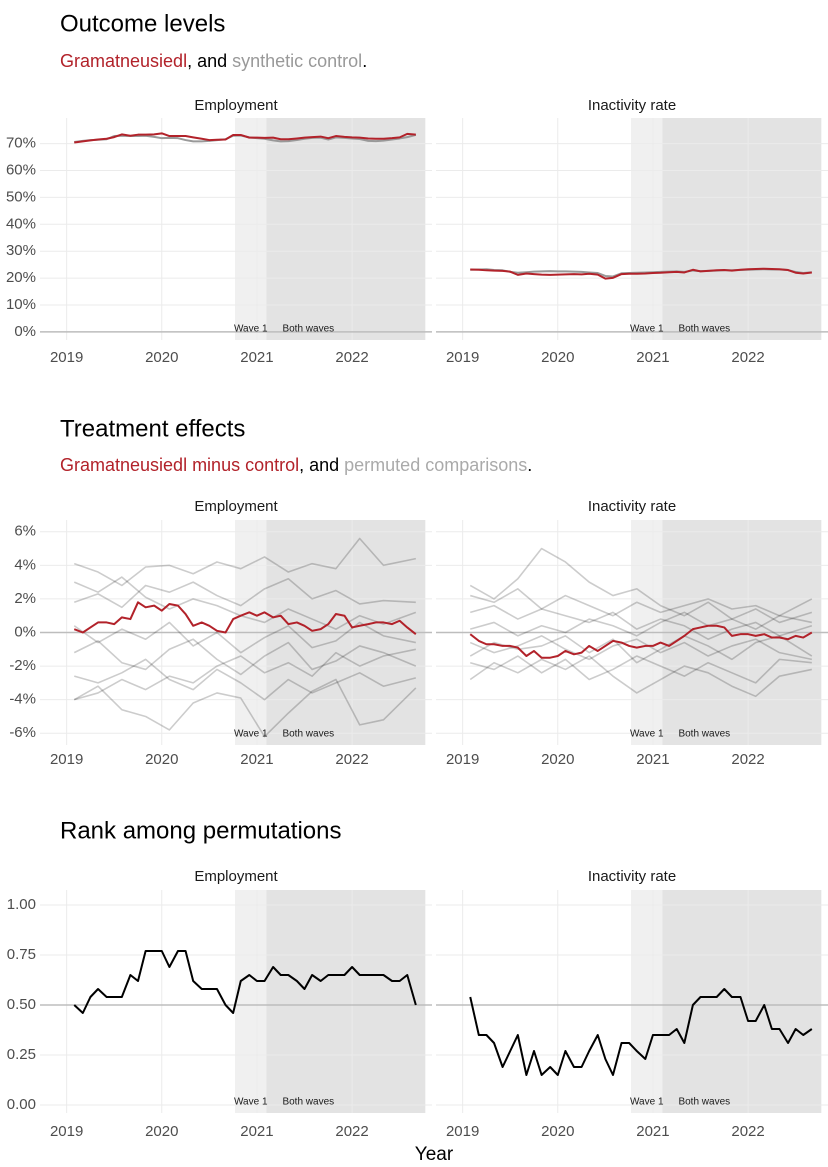 The image size is (828, 1167). Describe the element at coordinates (434, 1154) in the screenshot. I see `x-axis-title: Year` at that location.